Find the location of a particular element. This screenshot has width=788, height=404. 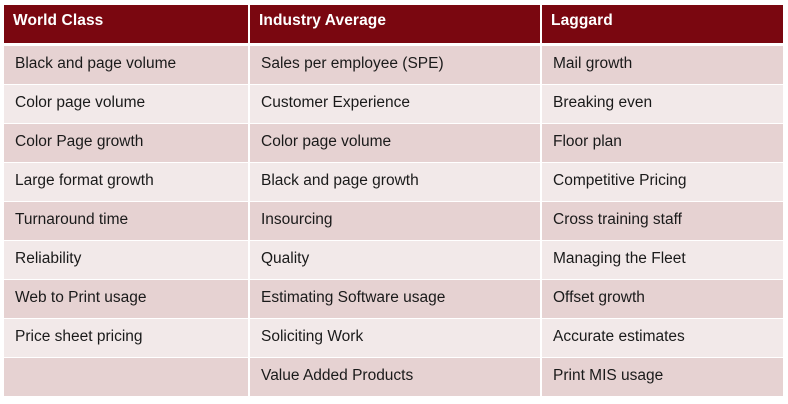

cell-world-class: Large format growth is located at coordinates (127, 182).